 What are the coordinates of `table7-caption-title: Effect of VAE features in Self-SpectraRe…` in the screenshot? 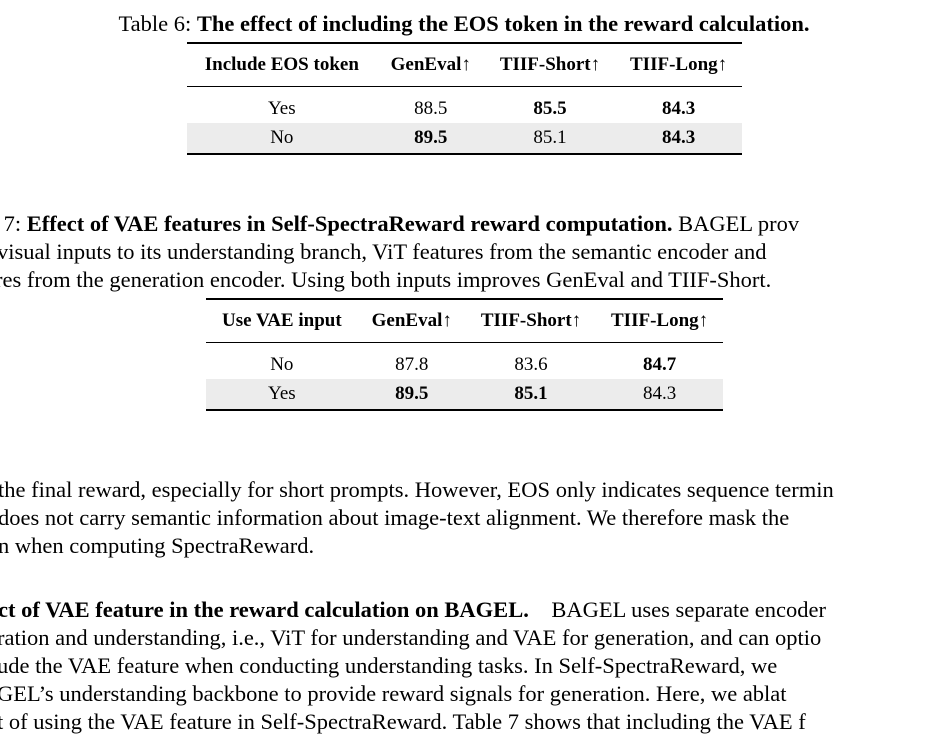 It's located at (349, 223).